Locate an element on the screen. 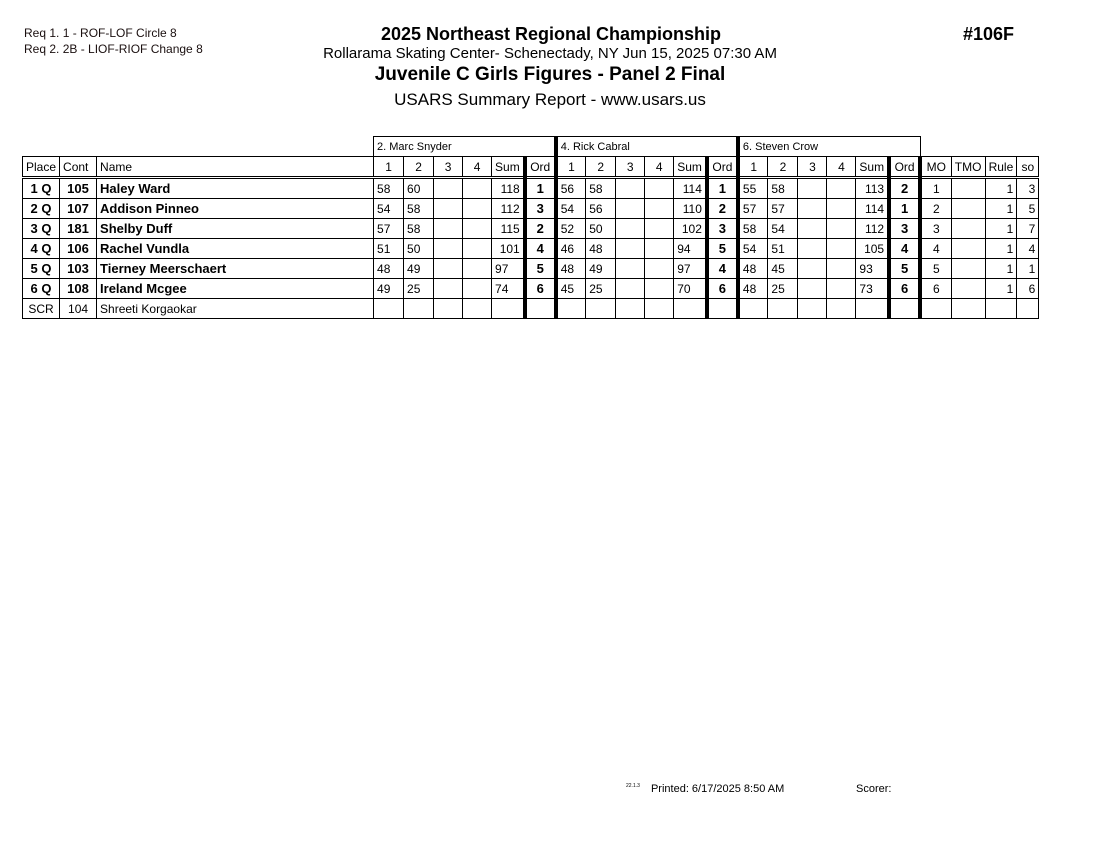 The height and width of the screenshot is (850, 1100). skater-name: Tierney Meerschaert is located at coordinates (235, 268).